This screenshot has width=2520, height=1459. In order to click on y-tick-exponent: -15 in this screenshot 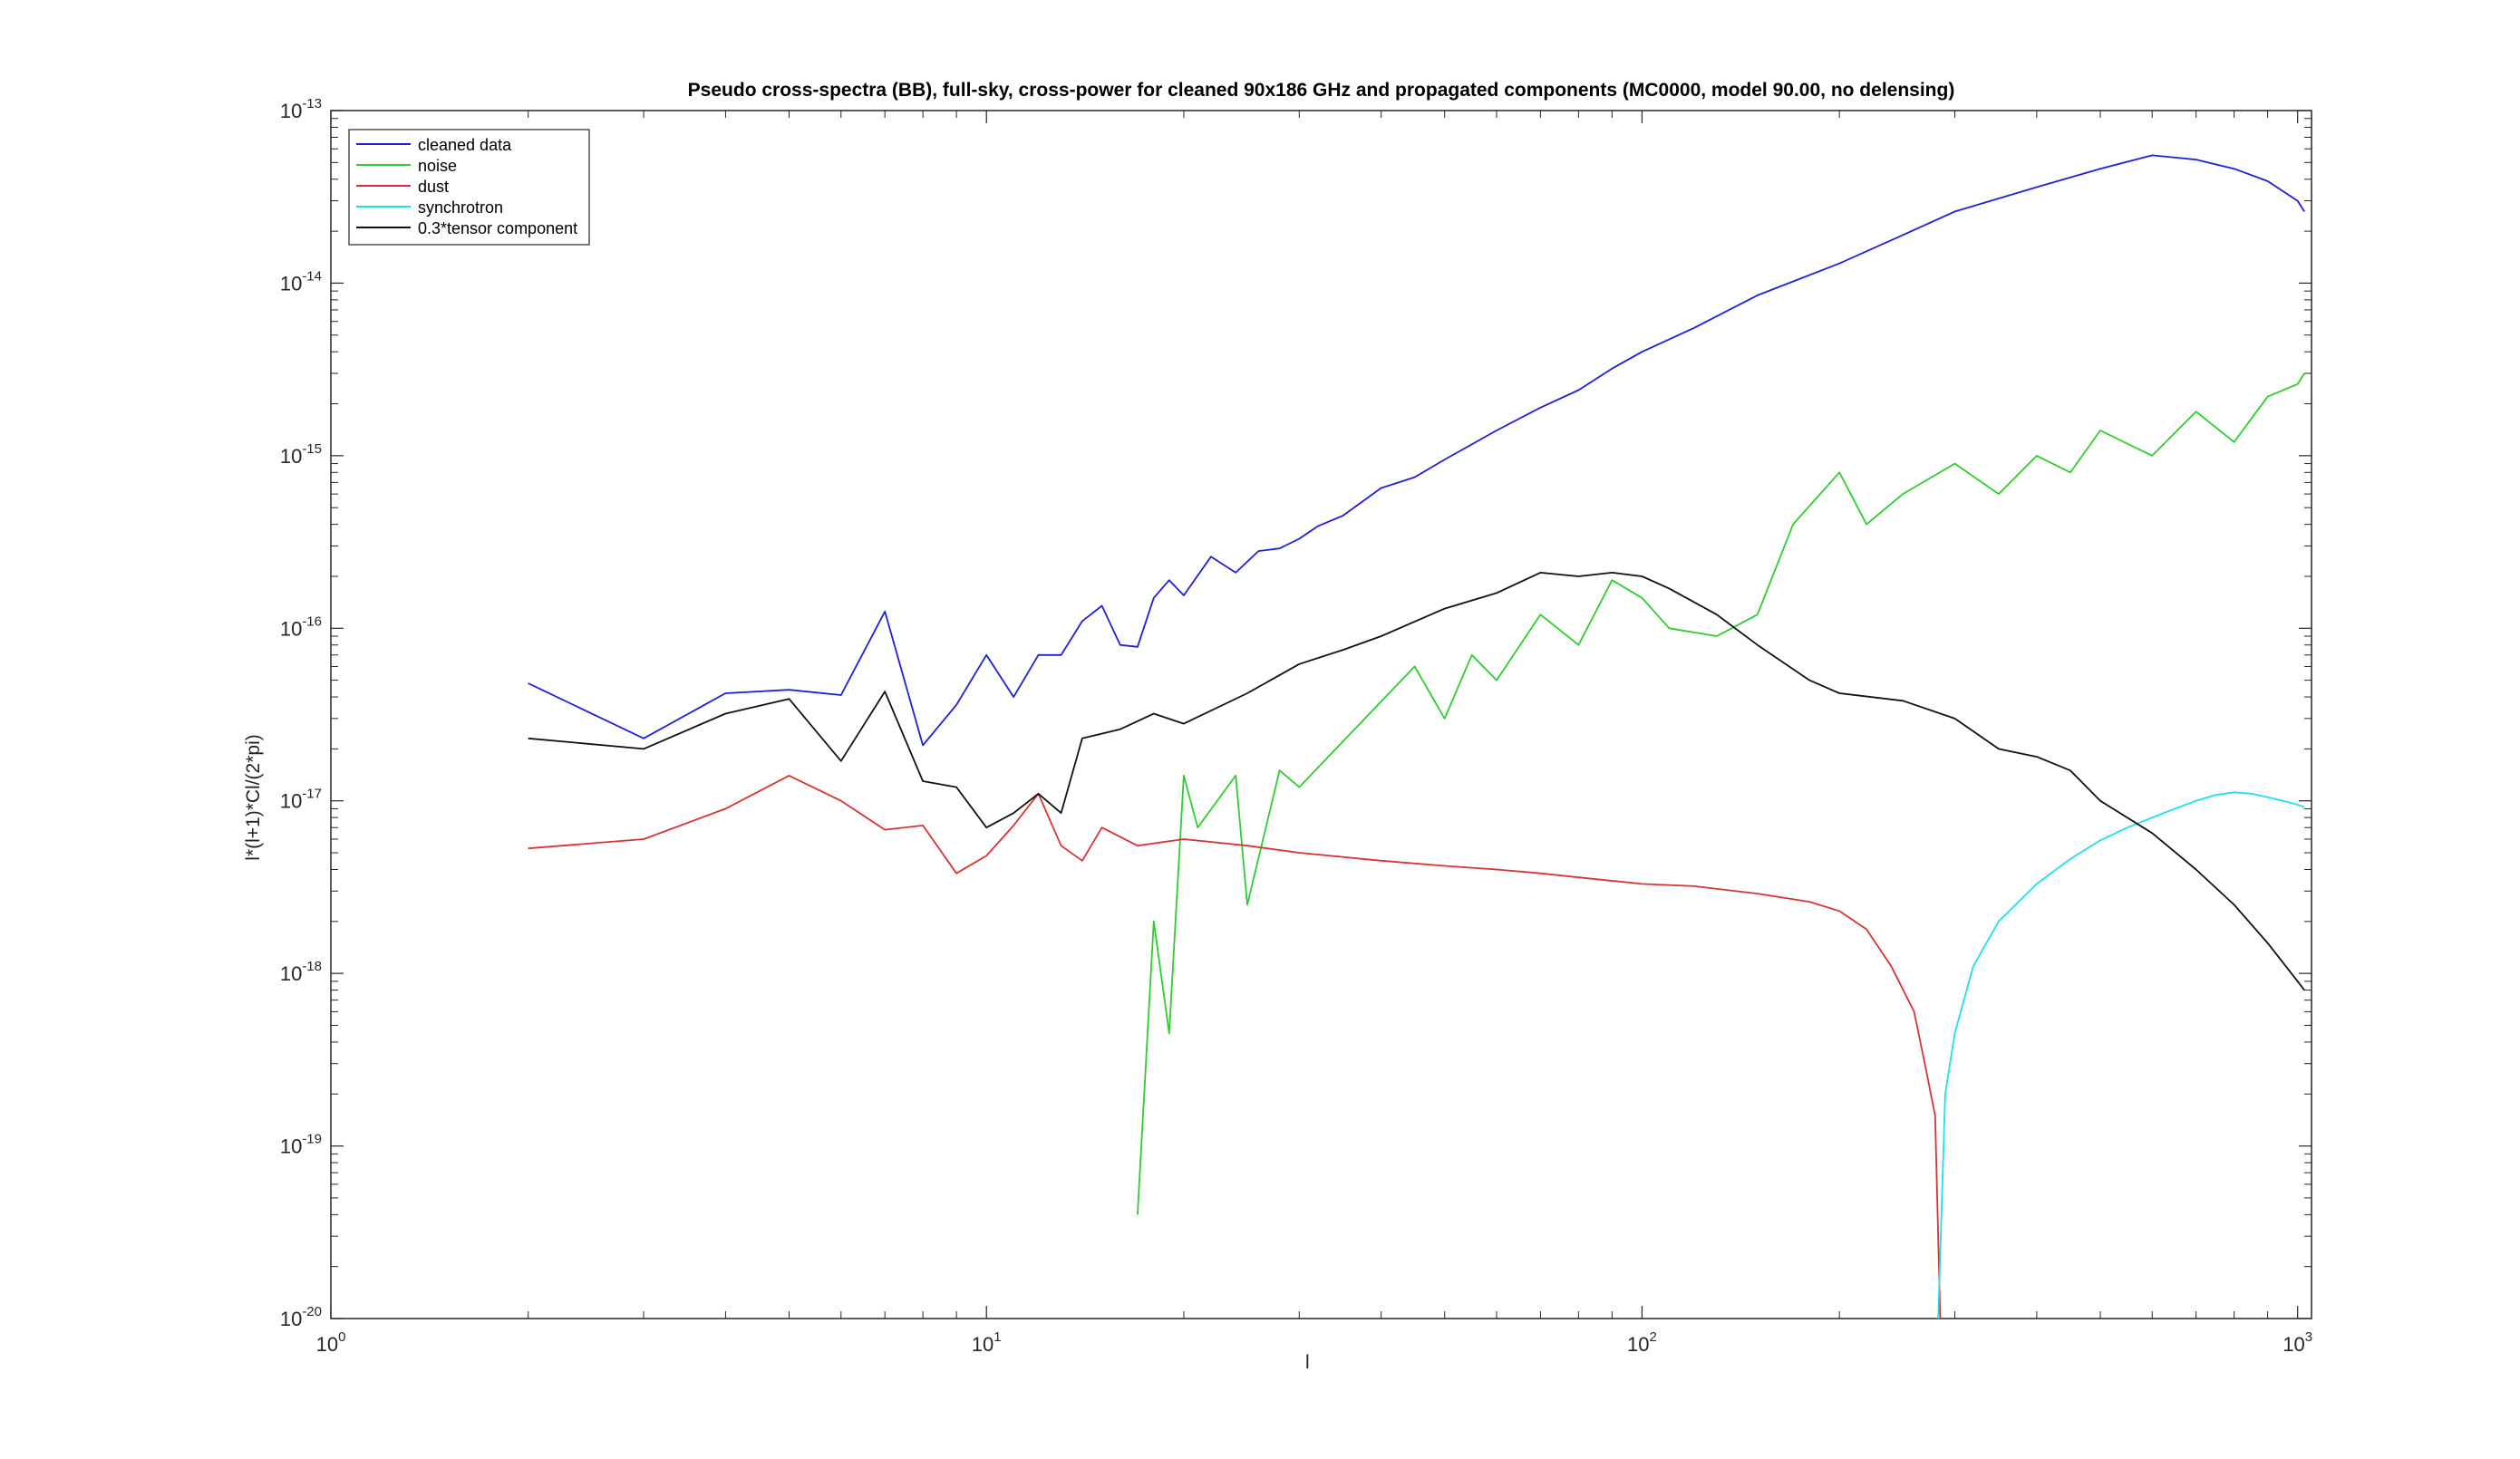, I will do `click(312, 449)`.